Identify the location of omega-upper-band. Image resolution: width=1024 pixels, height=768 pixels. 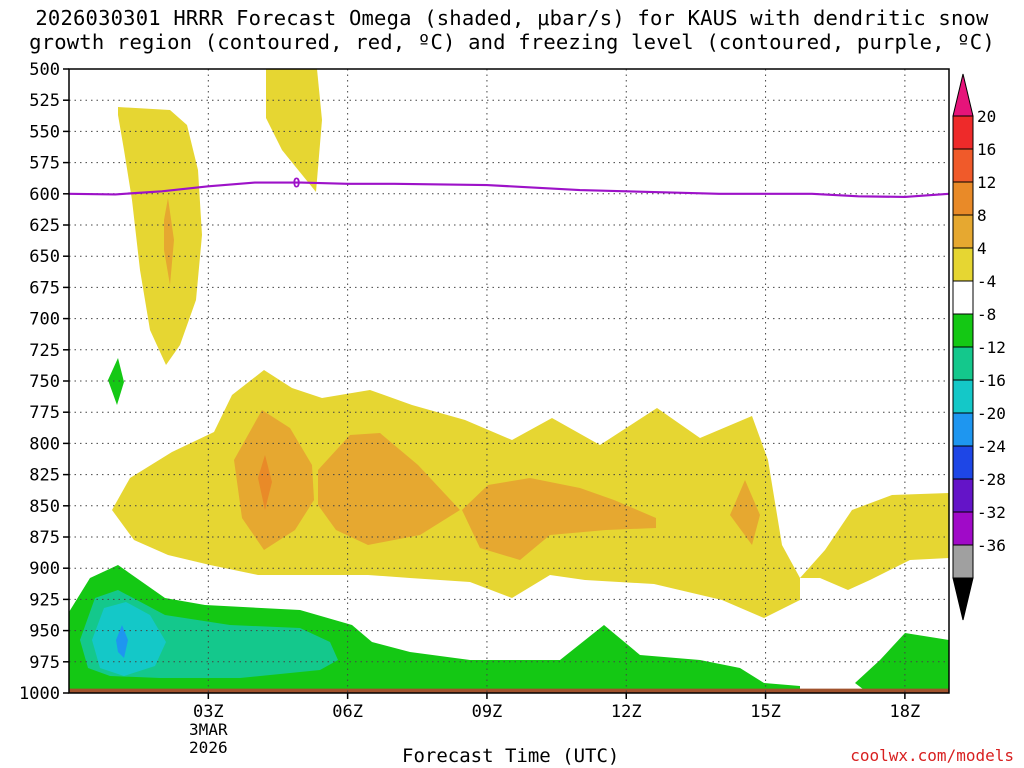
(160, 236).